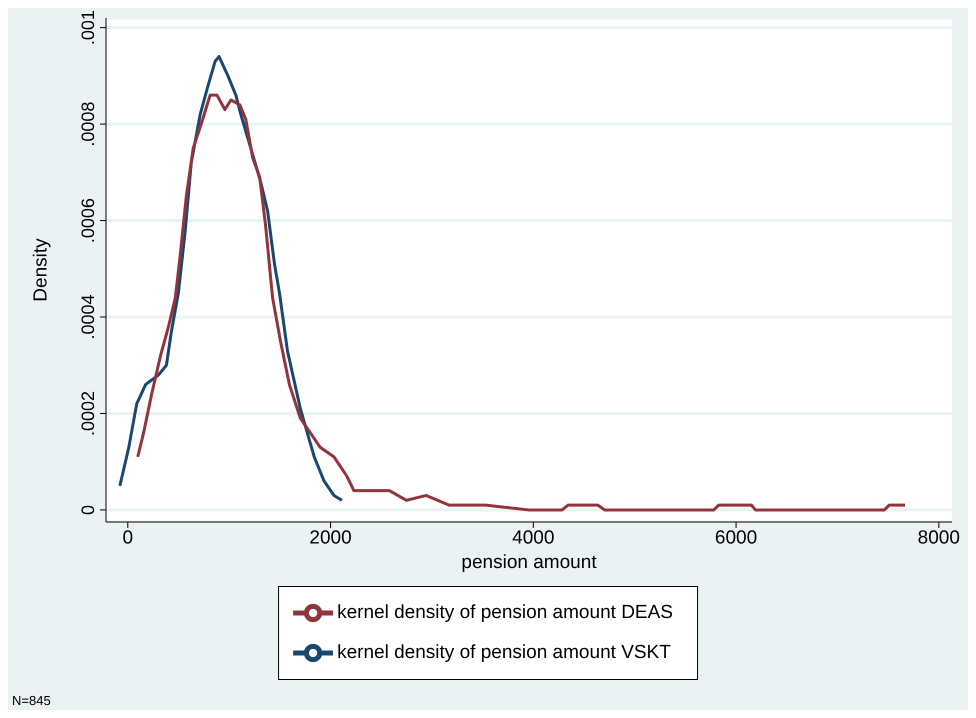 Image resolution: width=976 pixels, height=718 pixels. What do you see at coordinates (529, 562) in the screenshot?
I see `x-axis-title: pension amount` at bounding box center [529, 562].